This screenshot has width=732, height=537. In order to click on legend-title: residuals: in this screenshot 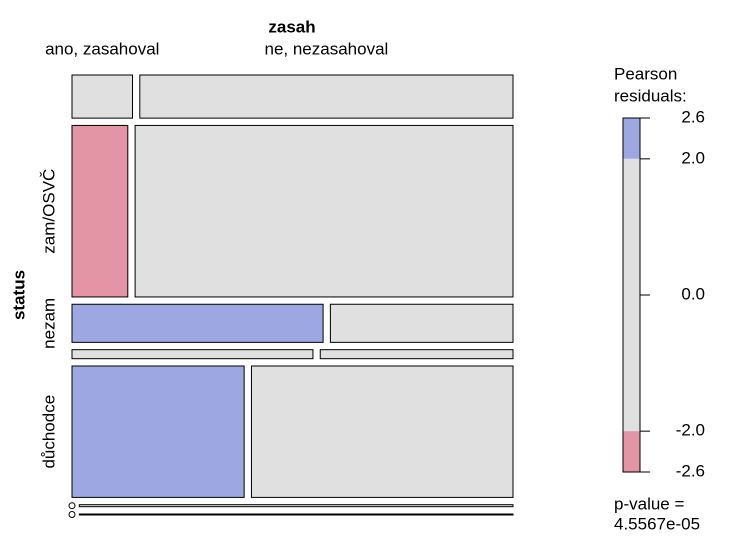, I will do `click(650, 95)`.